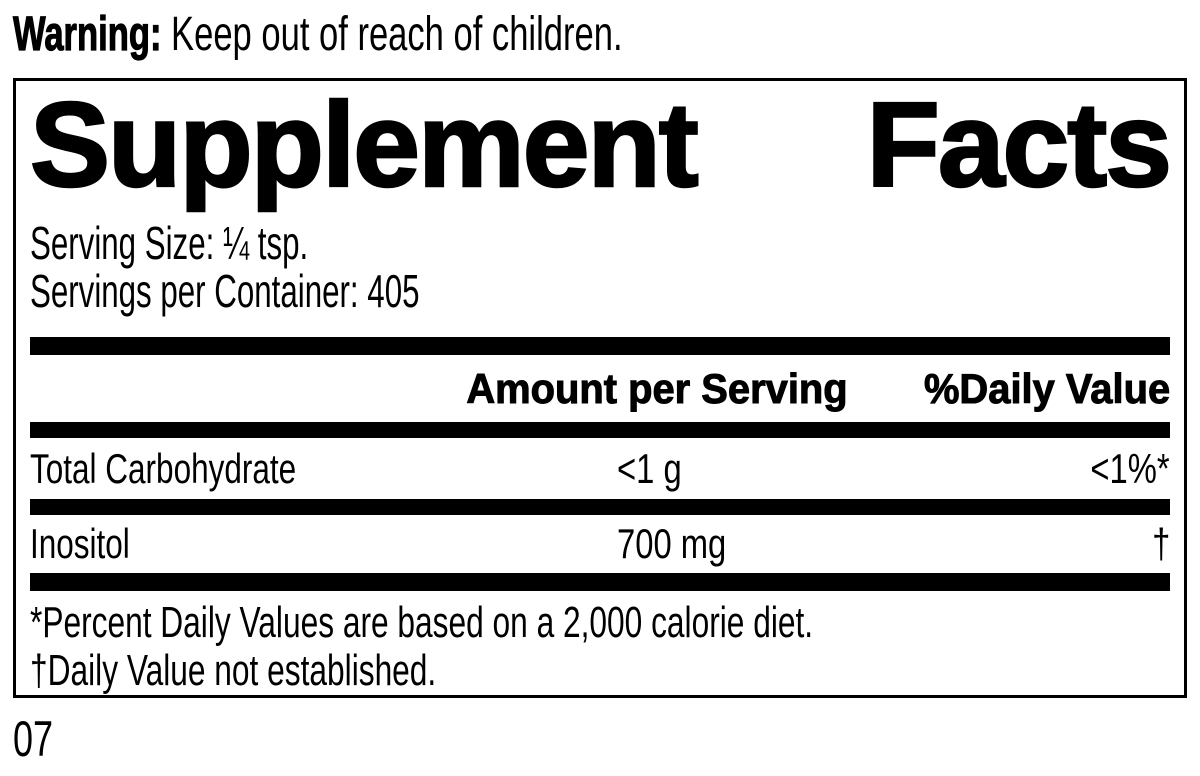 The height and width of the screenshot is (776, 1200). What do you see at coordinates (33, 739) in the screenshot?
I see `footer-code-text: 07` at bounding box center [33, 739].